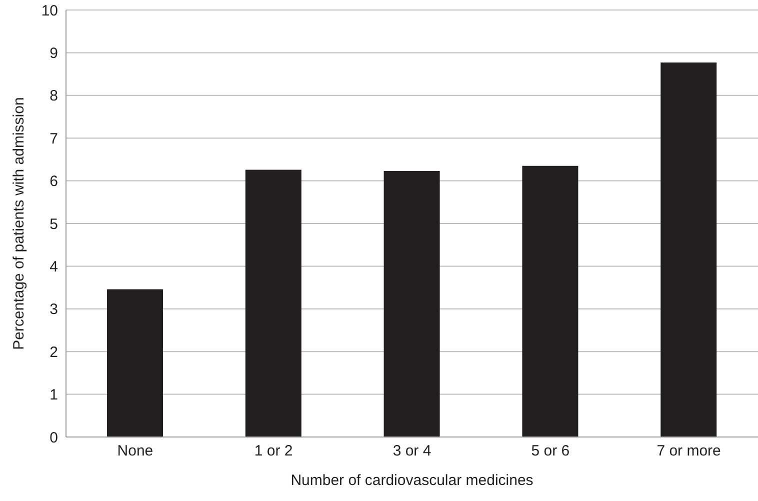 This screenshot has width=758, height=501. Describe the element at coordinates (412, 480) in the screenshot. I see `x-axis-title: Number of cardiovascular medicines` at that location.